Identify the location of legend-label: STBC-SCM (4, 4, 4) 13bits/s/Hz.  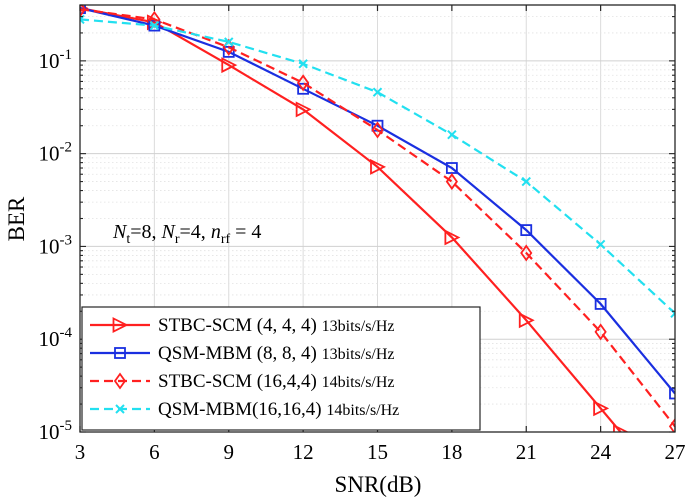
(276, 325).